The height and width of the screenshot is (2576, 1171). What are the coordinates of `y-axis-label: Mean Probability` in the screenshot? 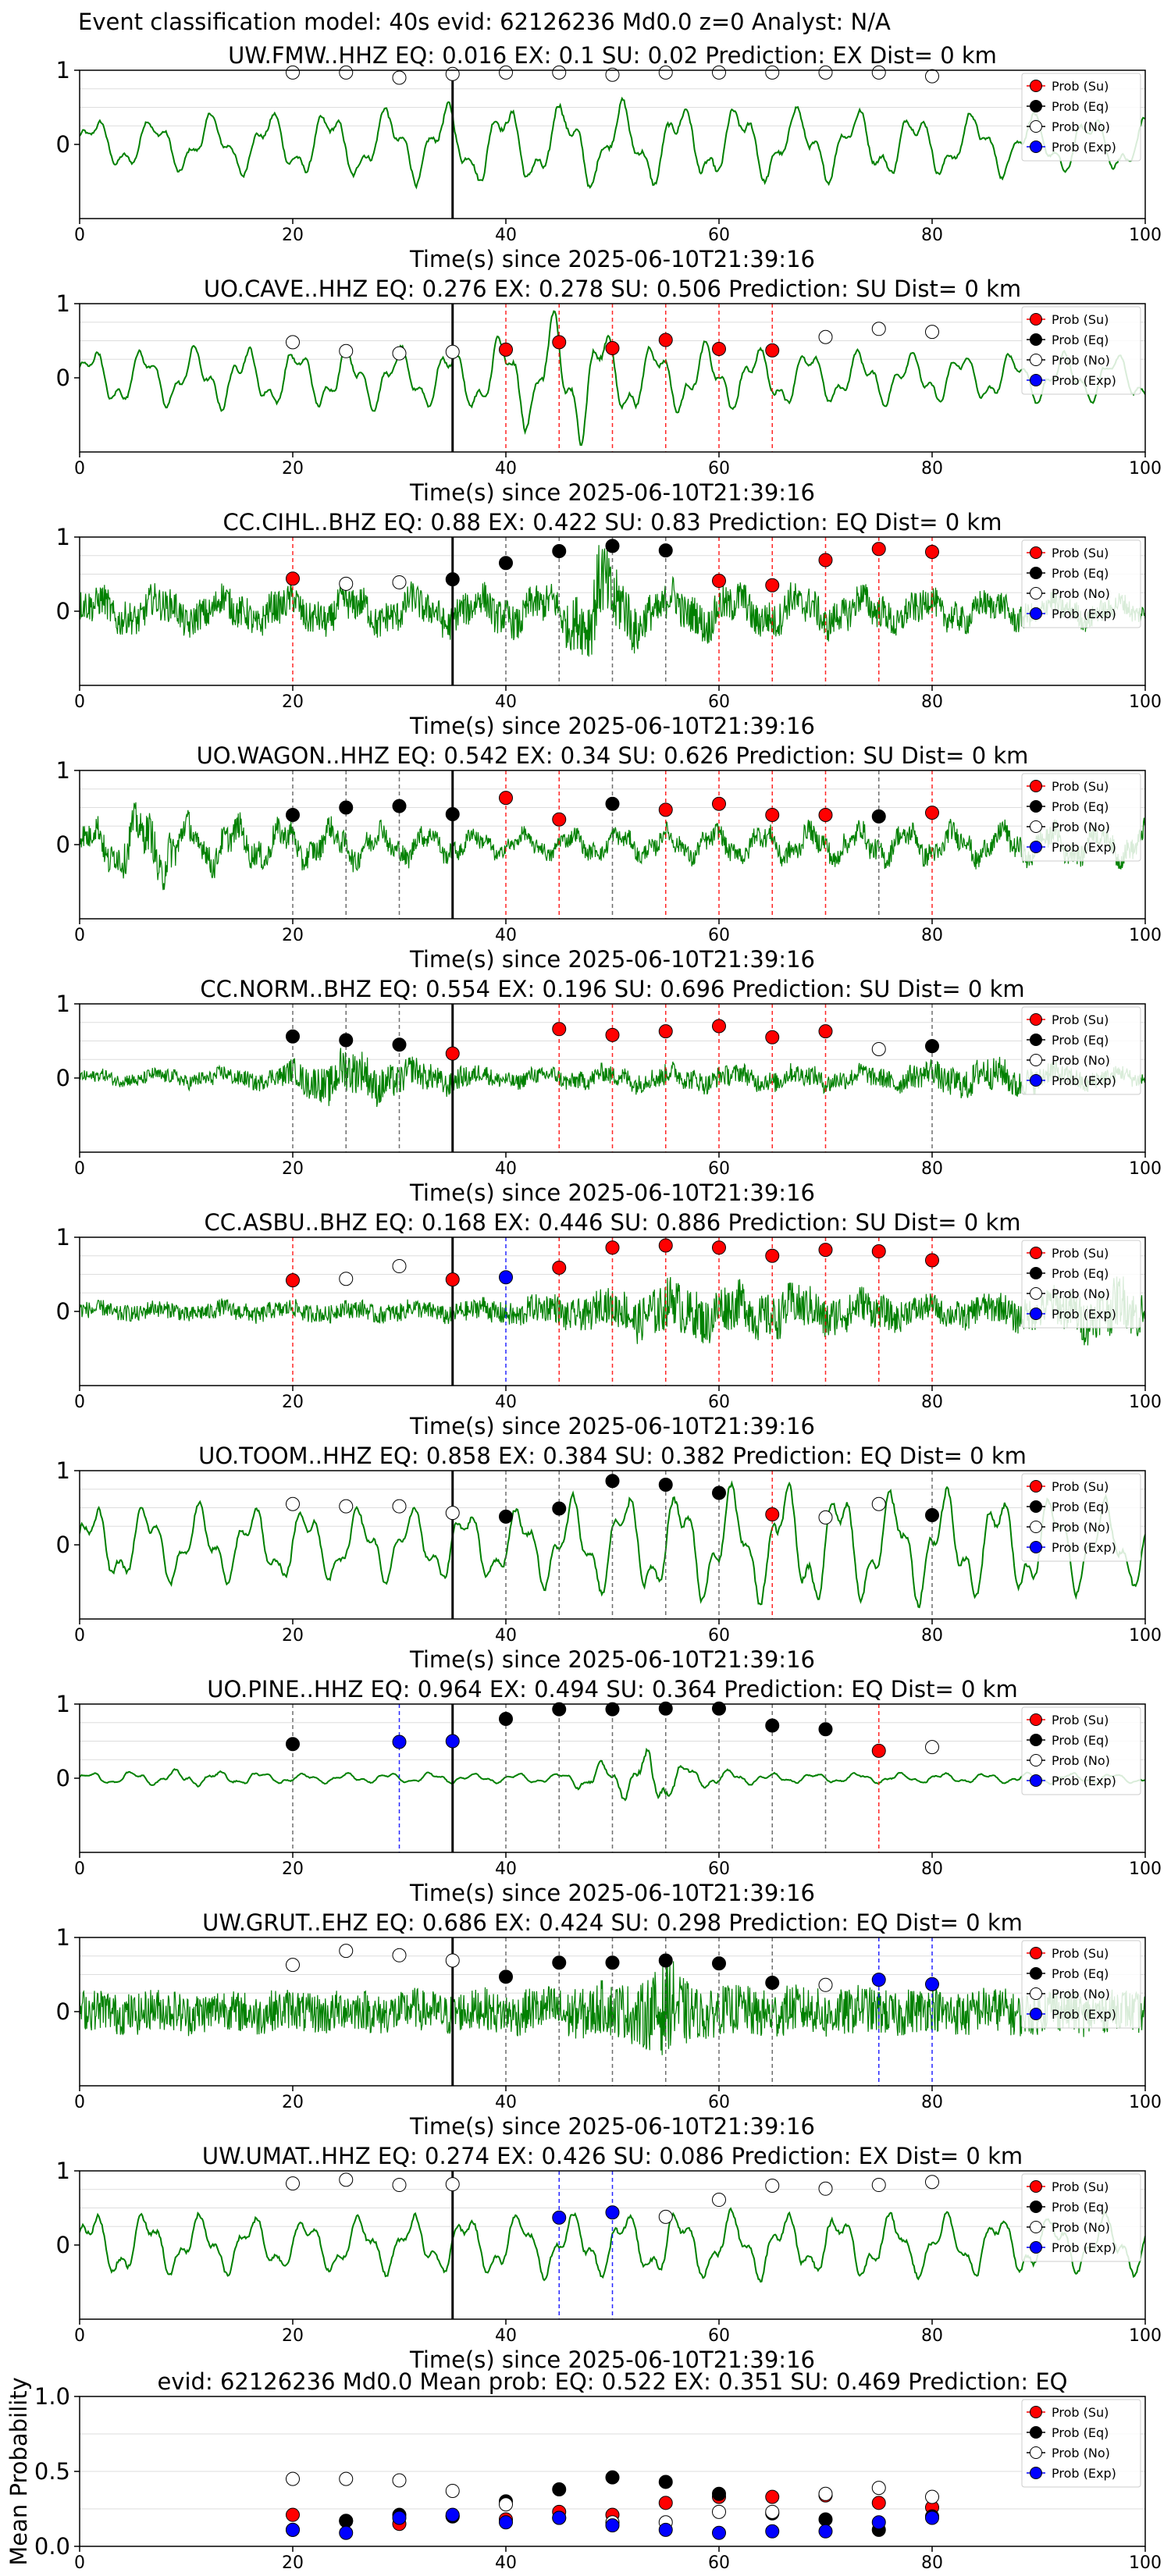 It's located at (18, 2471).